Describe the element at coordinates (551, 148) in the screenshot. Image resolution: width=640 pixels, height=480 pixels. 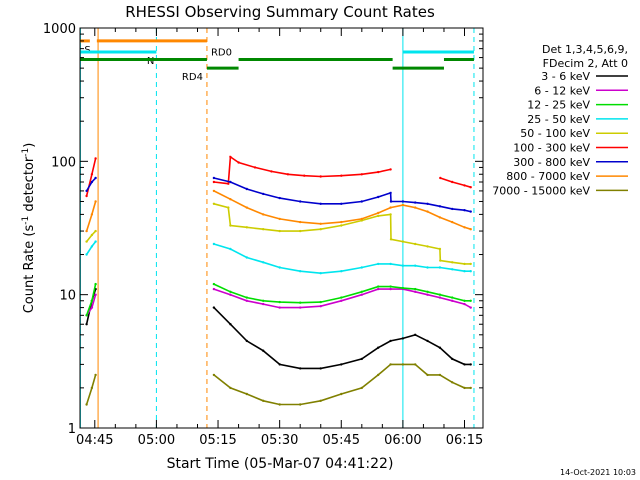
I see `legend-label-6: 100 - 300 keV` at that location.